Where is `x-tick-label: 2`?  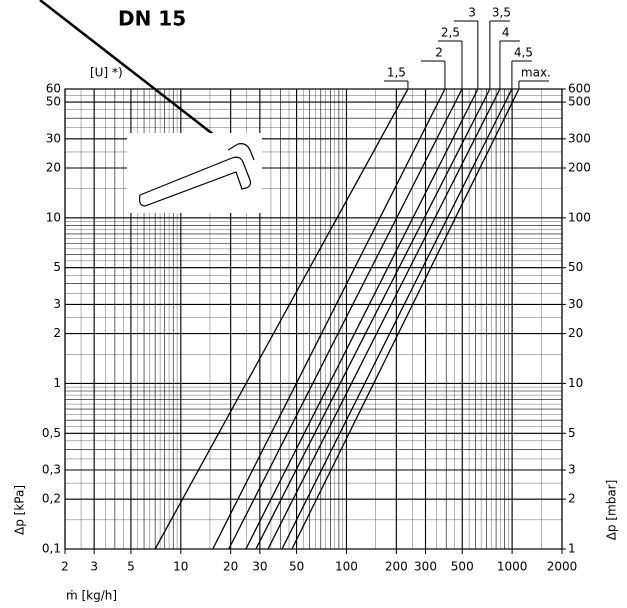 x-tick-label: 2 is located at coordinates (65, 567).